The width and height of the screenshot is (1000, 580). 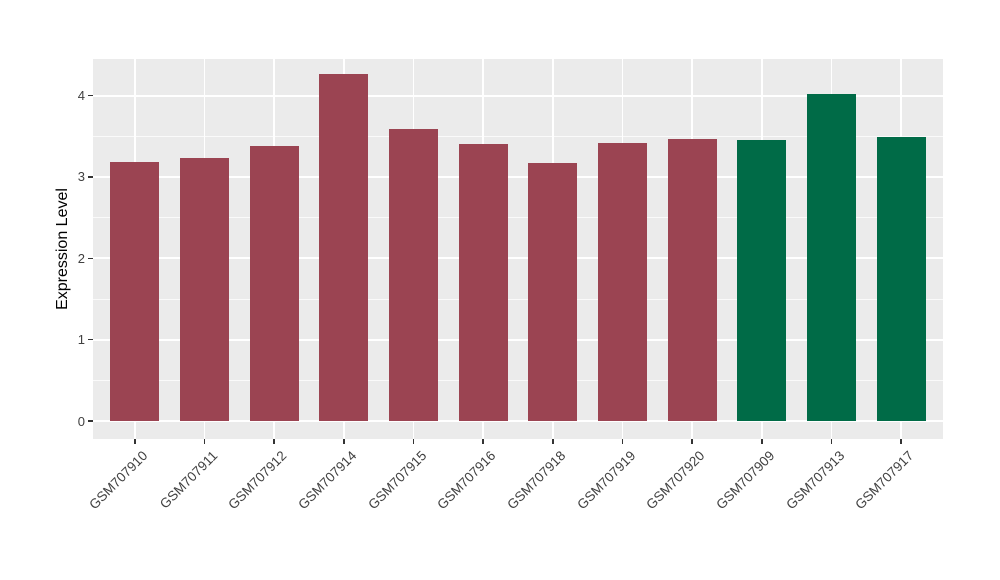 I want to click on y-tick-label: 4, so click(x=81, y=96).